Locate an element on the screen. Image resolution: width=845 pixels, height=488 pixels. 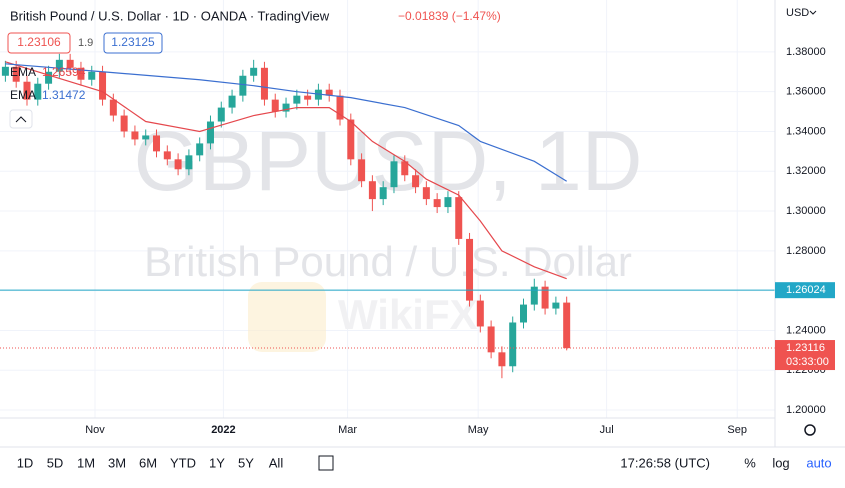
range-button: 1D is located at coordinates (25, 462).